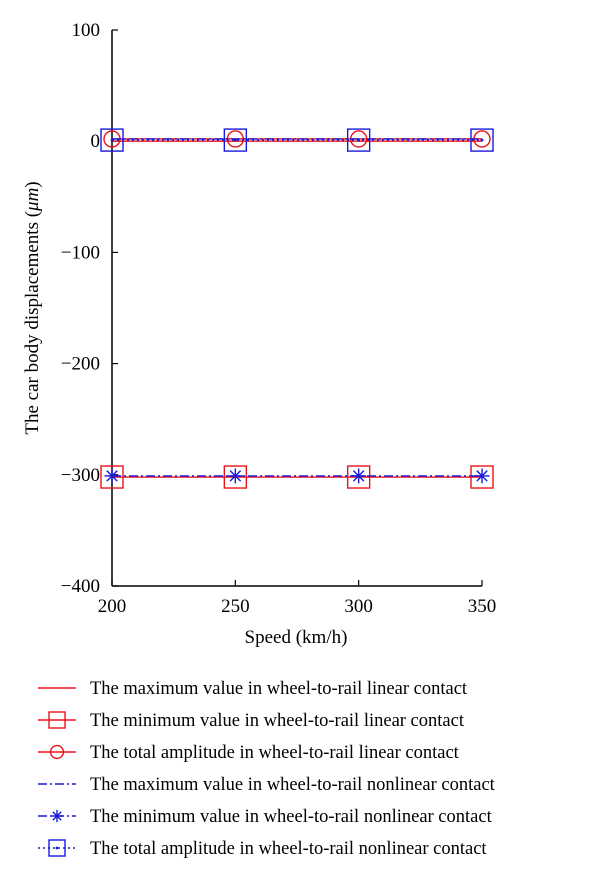 The height and width of the screenshot is (882, 600). What do you see at coordinates (482, 606) in the screenshot?
I see `x-tick-label: 350` at bounding box center [482, 606].